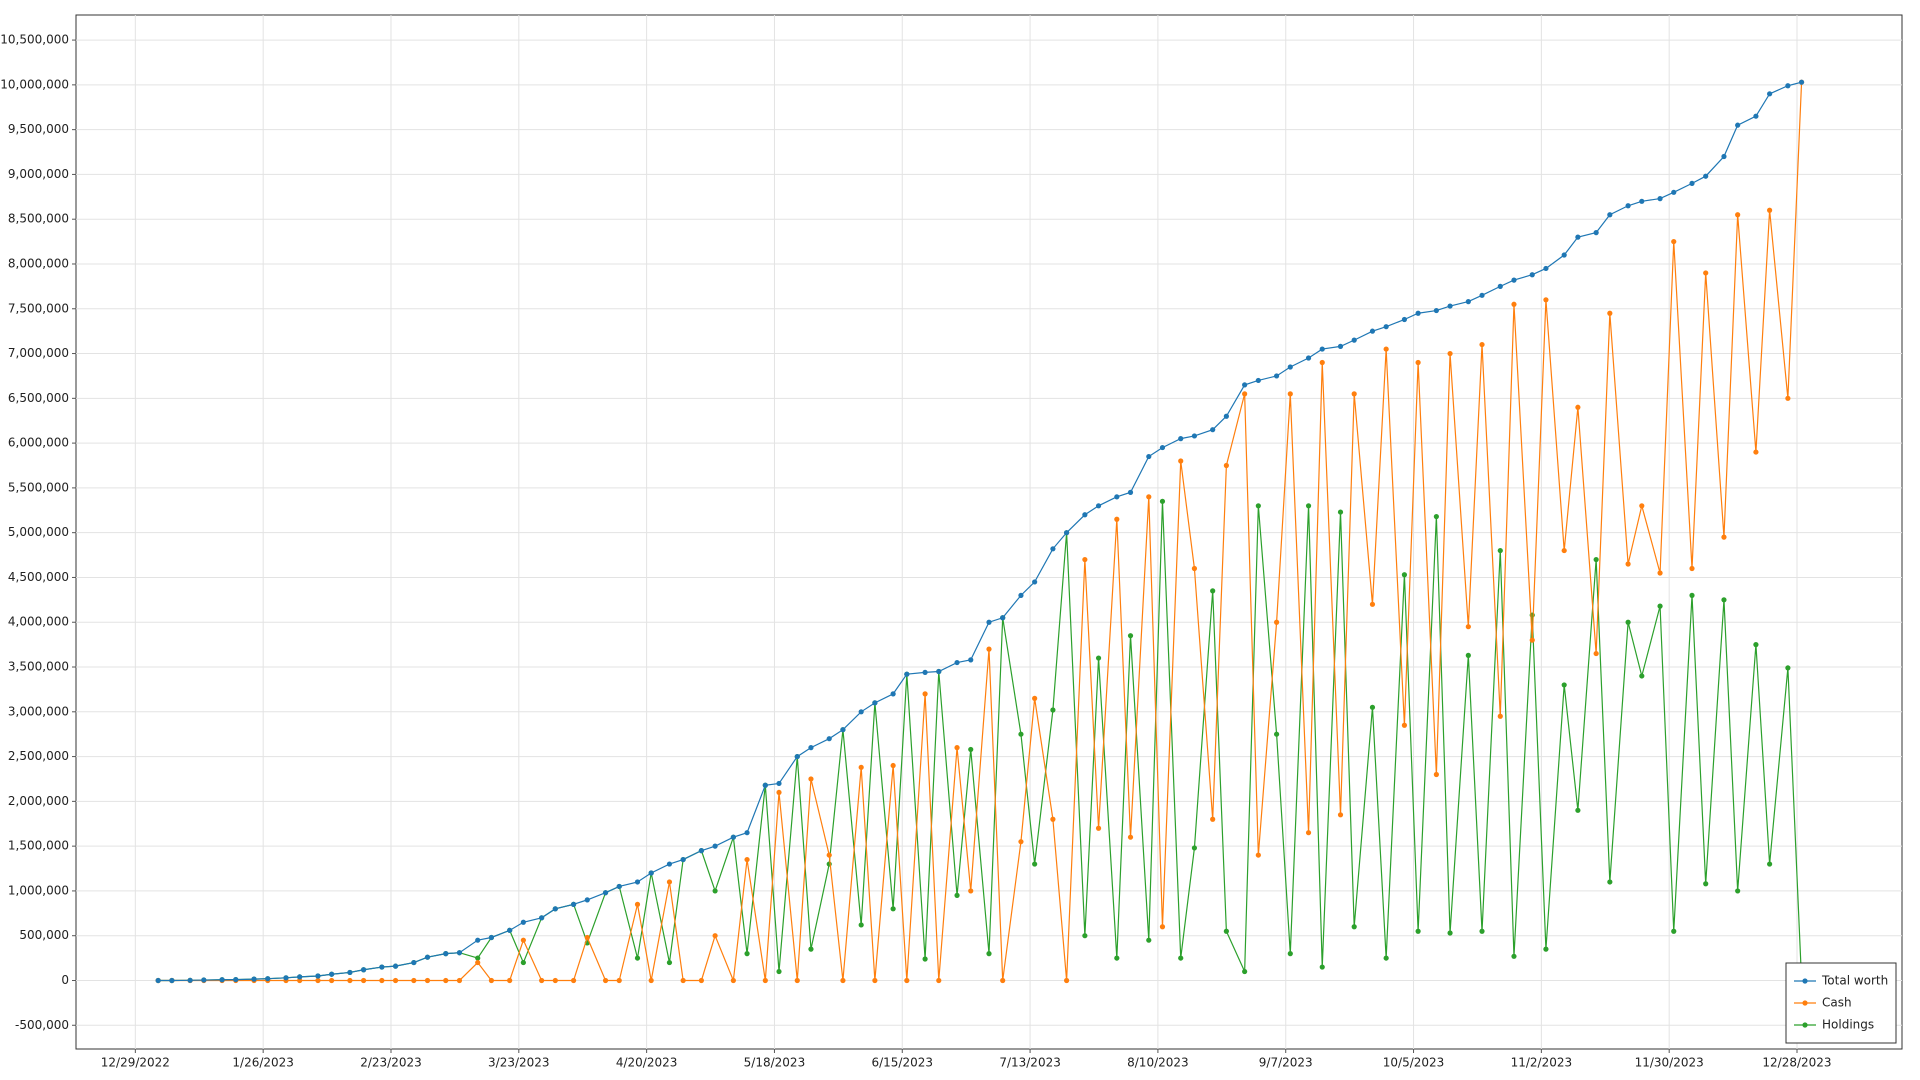  Describe the element at coordinates (38, 890) in the screenshot. I see `y-tick-label: 1,000,000` at that location.